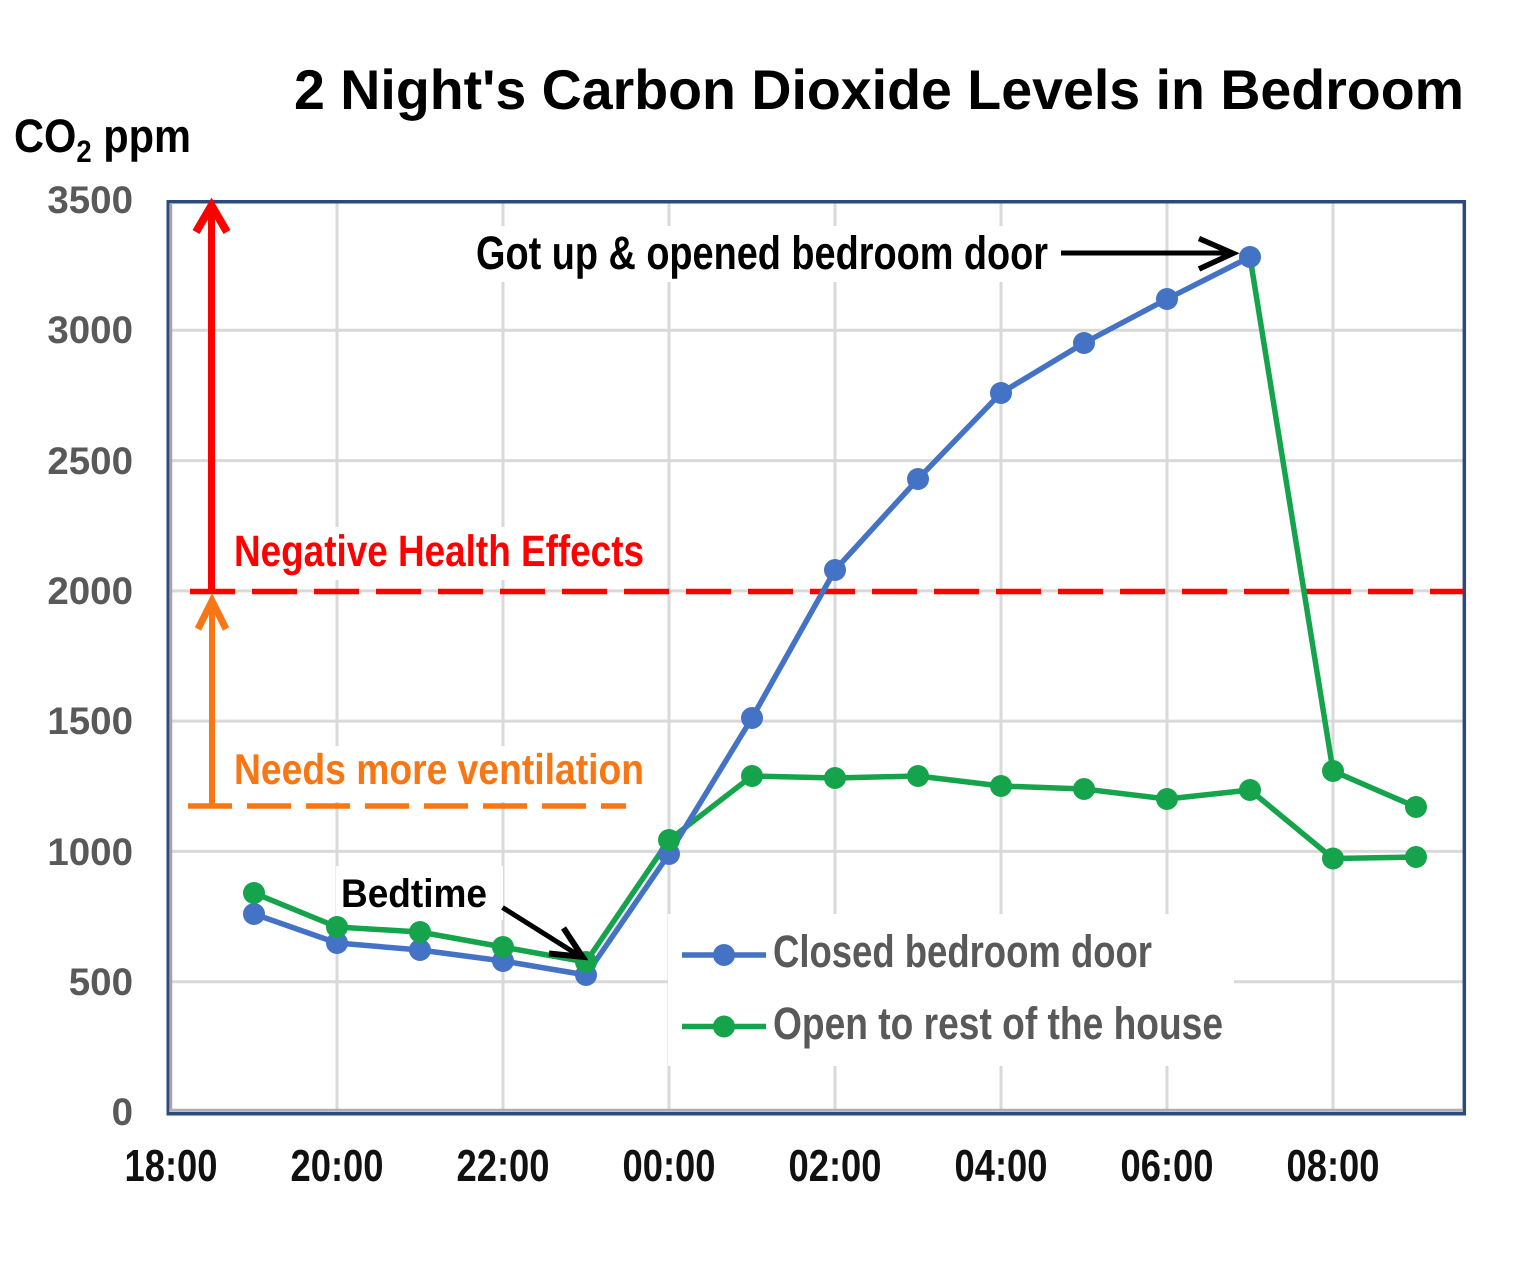 This screenshot has width=1536, height=1267. I want to click on svg-text: 500, so click(101, 982).